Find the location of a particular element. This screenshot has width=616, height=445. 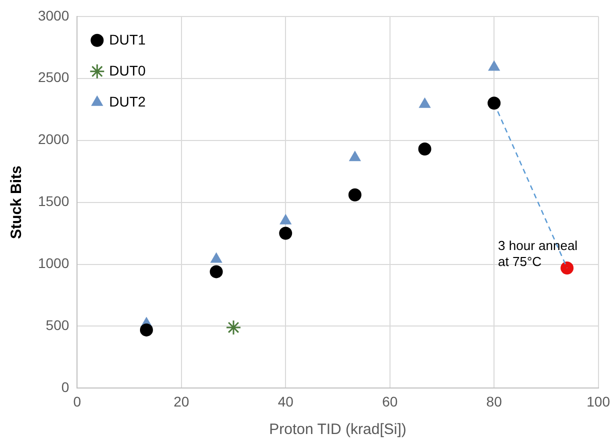

legend-label: DUT2 is located at coordinates (127, 101).